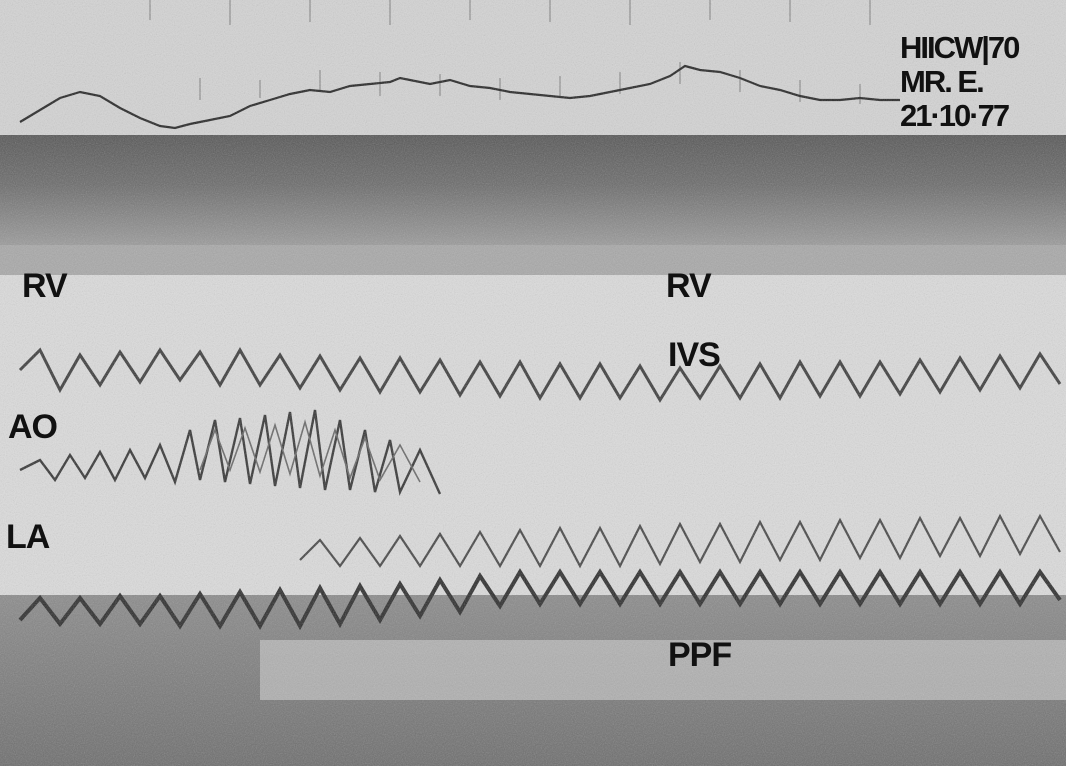 The width and height of the screenshot is (1066, 766). What do you see at coordinates (700, 655) in the screenshot?
I see `label-ppf: PPF` at bounding box center [700, 655].